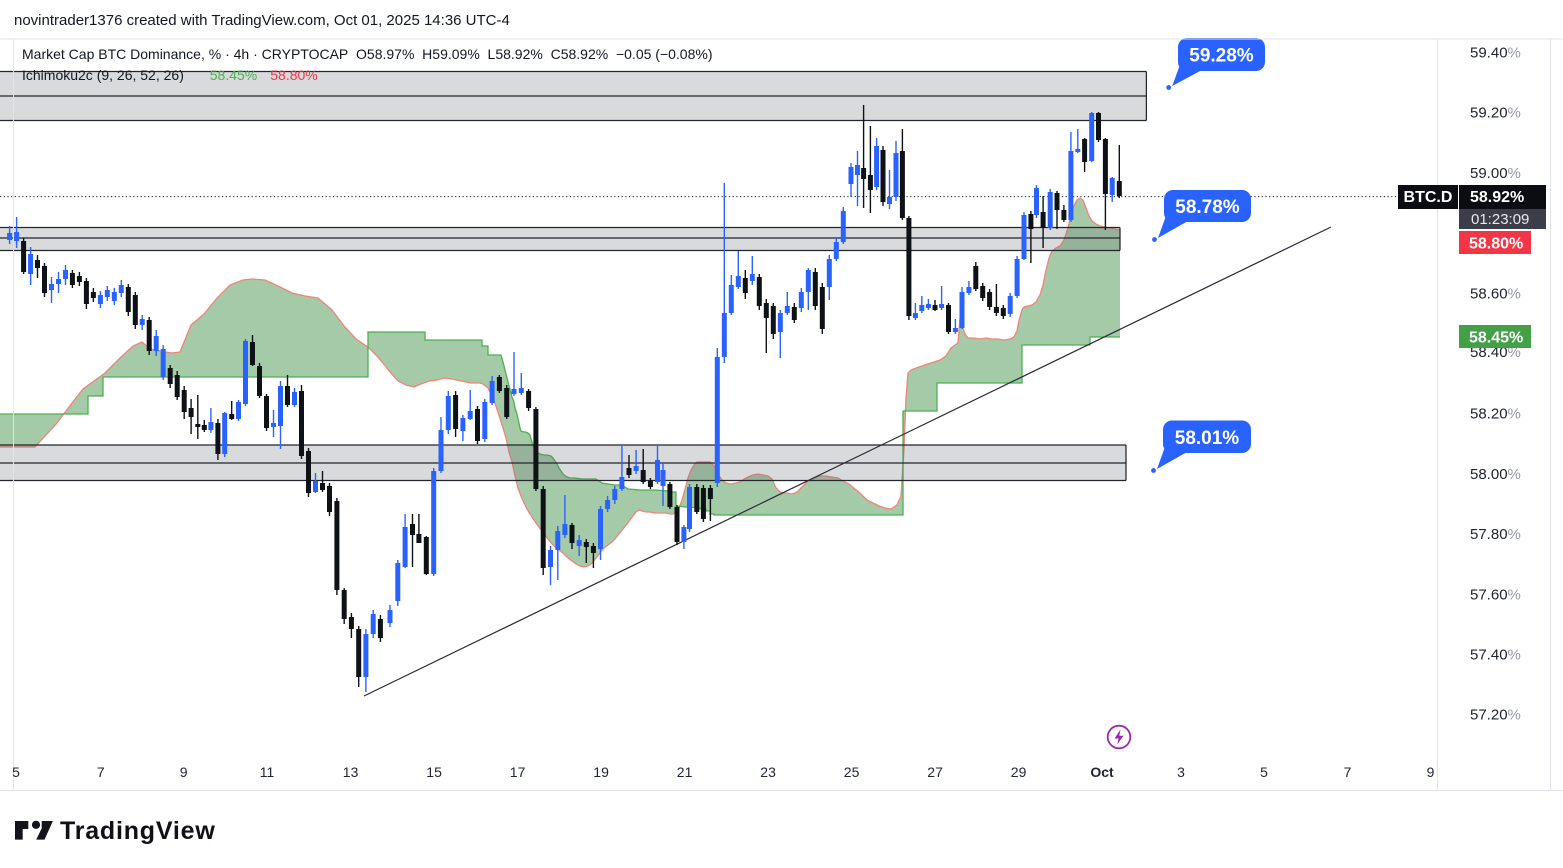 Image resolution: width=1563 pixels, height=868 pixels. Describe the element at coordinates (1221, 56) in the screenshot. I see `svg-text: 59.28%` at that location.